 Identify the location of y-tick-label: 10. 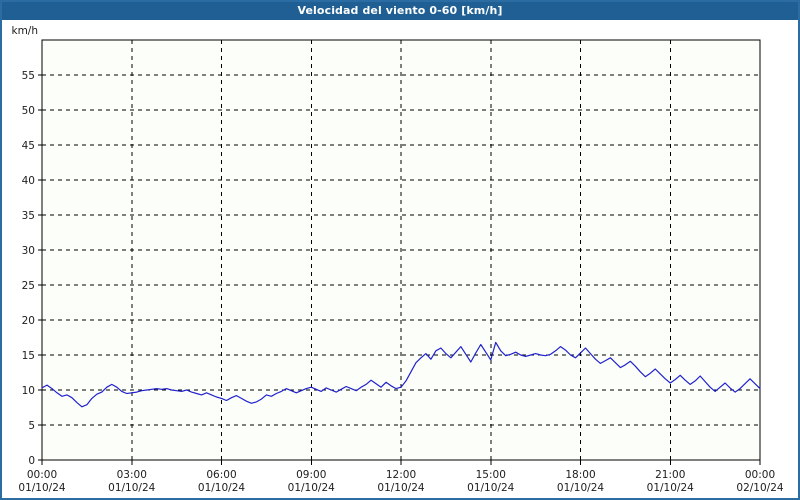
(28, 391).